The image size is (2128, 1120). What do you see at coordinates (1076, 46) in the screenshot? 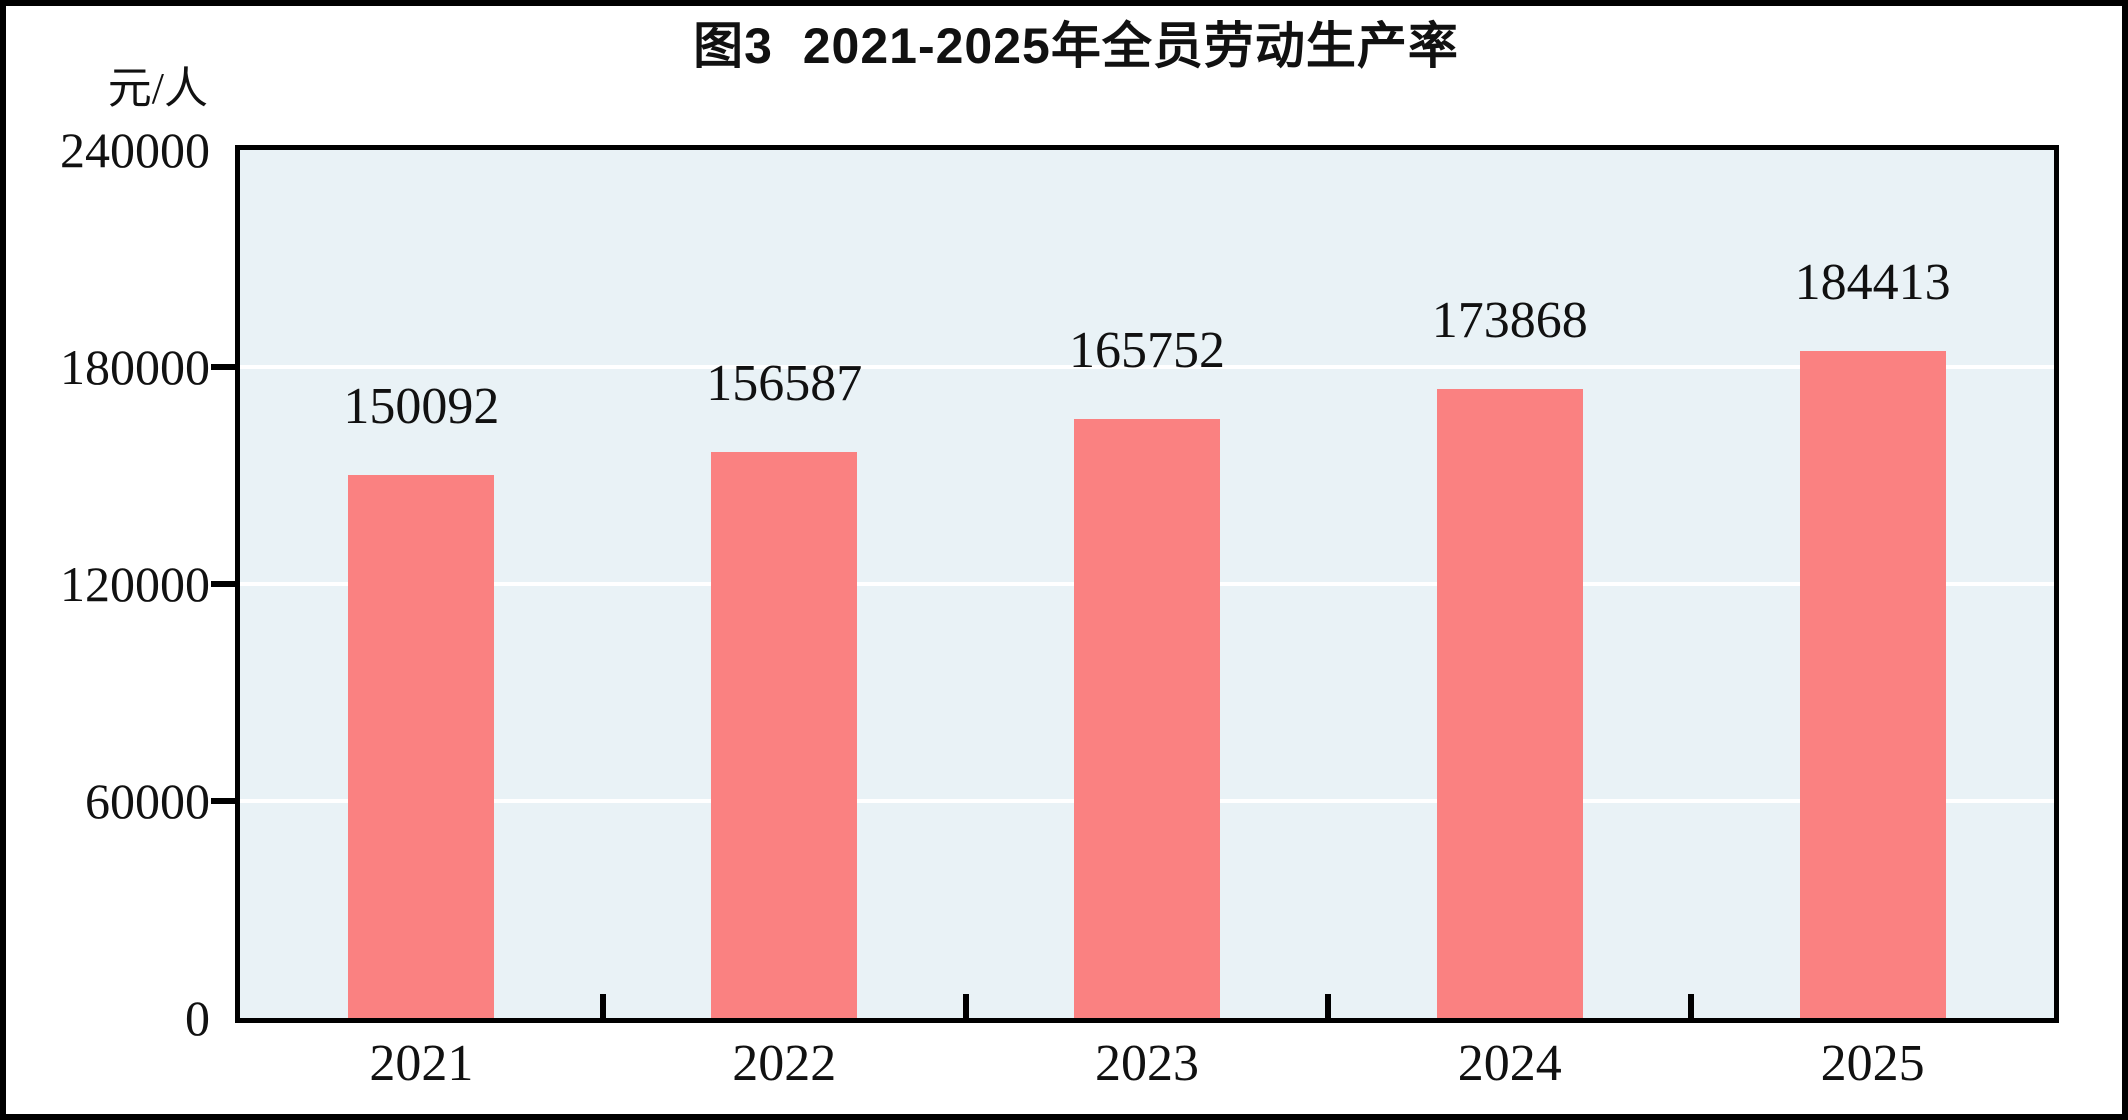
I see `chart-title: 图3 2021-2025年全员劳动生产率` at bounding box center [1076, 46].